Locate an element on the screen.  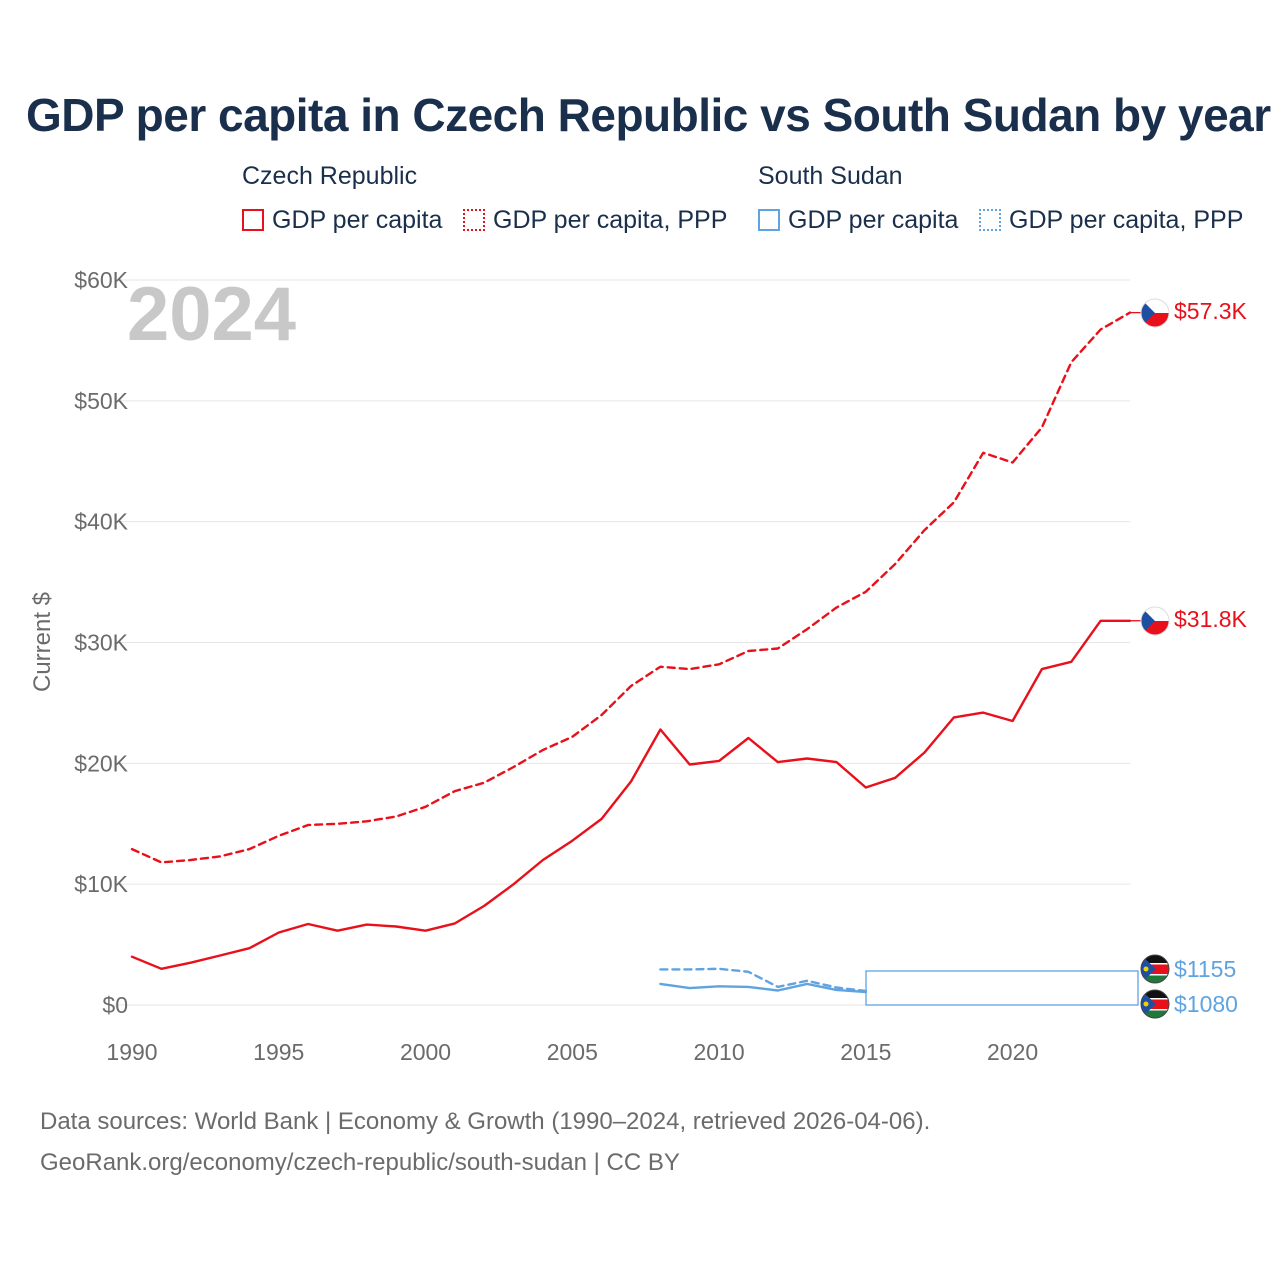
end-label-south-sudan-gdp: $1080 is located at coordinates (1206, 1004).